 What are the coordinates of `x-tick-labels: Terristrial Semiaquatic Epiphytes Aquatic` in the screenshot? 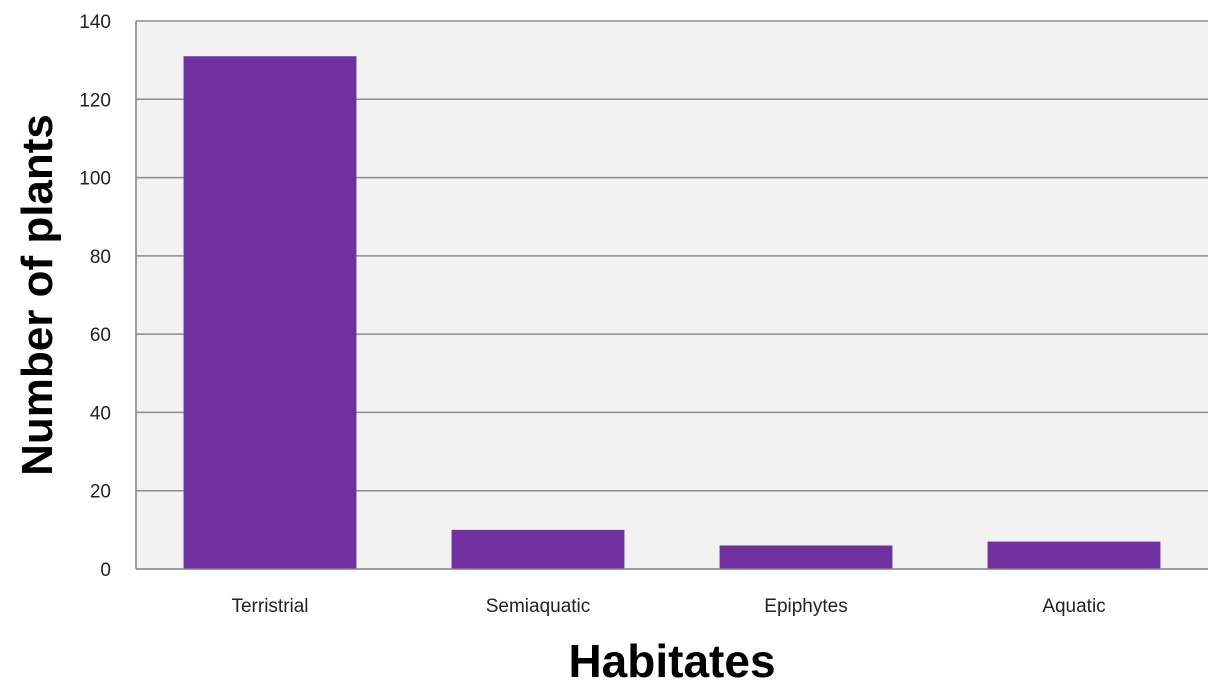 It's located at (668, 606).